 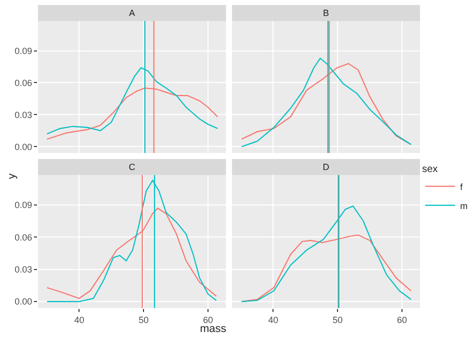 I want to click on chart-title: A, so click(x=132, y=13).